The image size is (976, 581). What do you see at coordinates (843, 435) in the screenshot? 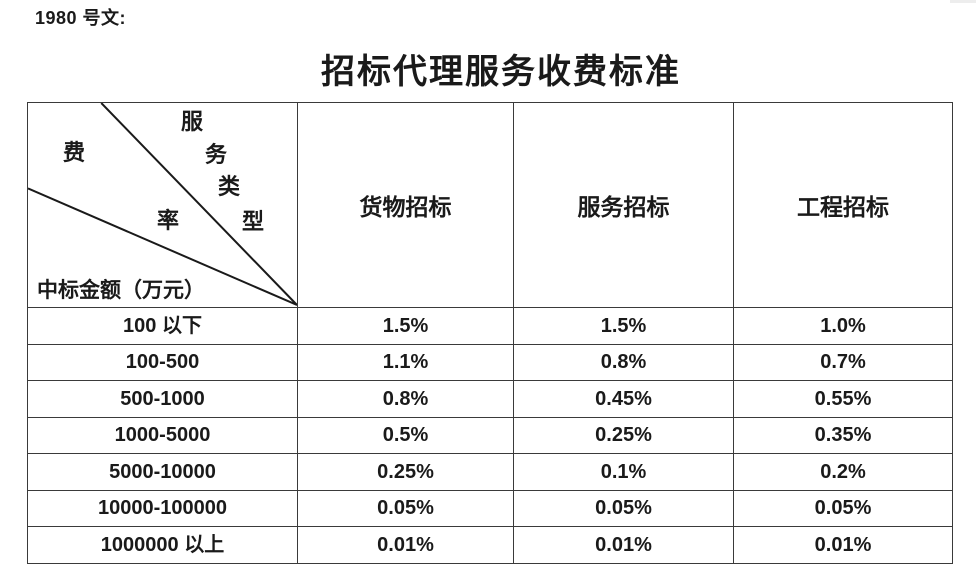
I see `rate-value-cell: 0.35%` at bounding box center [843, 435].